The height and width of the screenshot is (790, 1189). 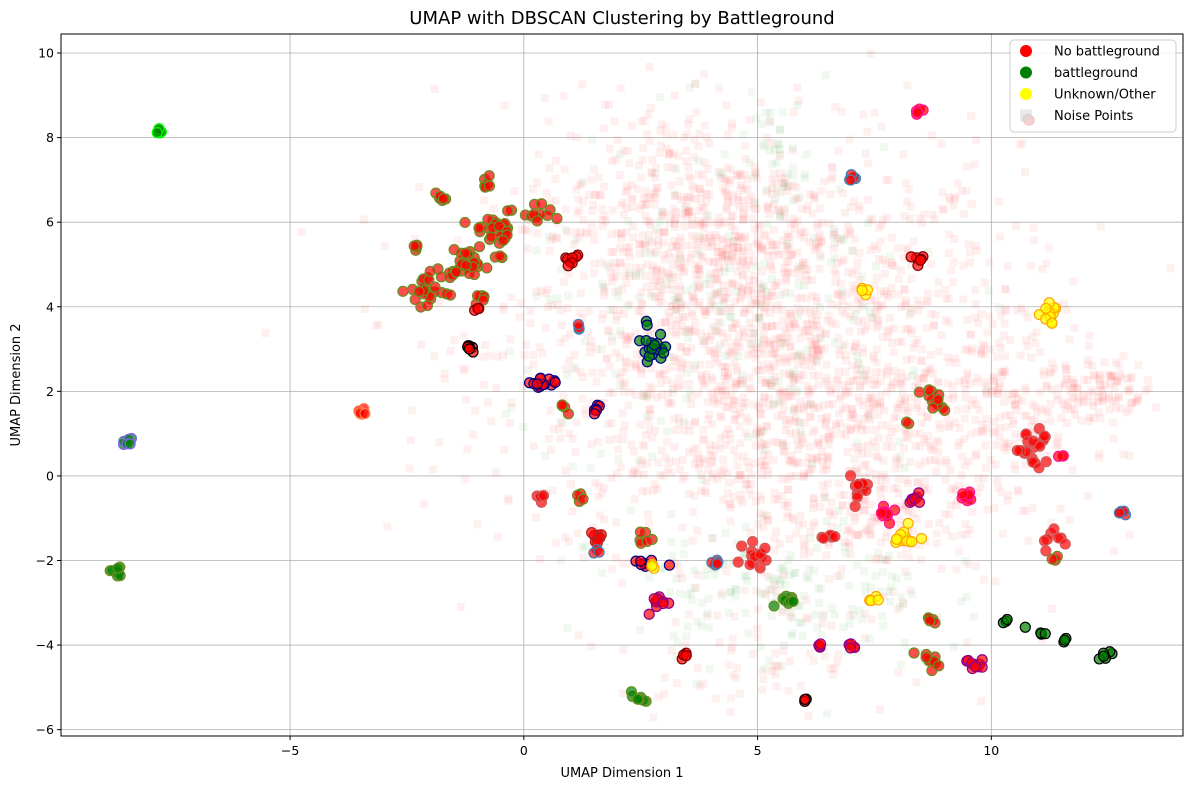 What do you see at coordinates (1093, 86) in the screenshot?
I see `legend-box` at bounding box center [1093, 86].